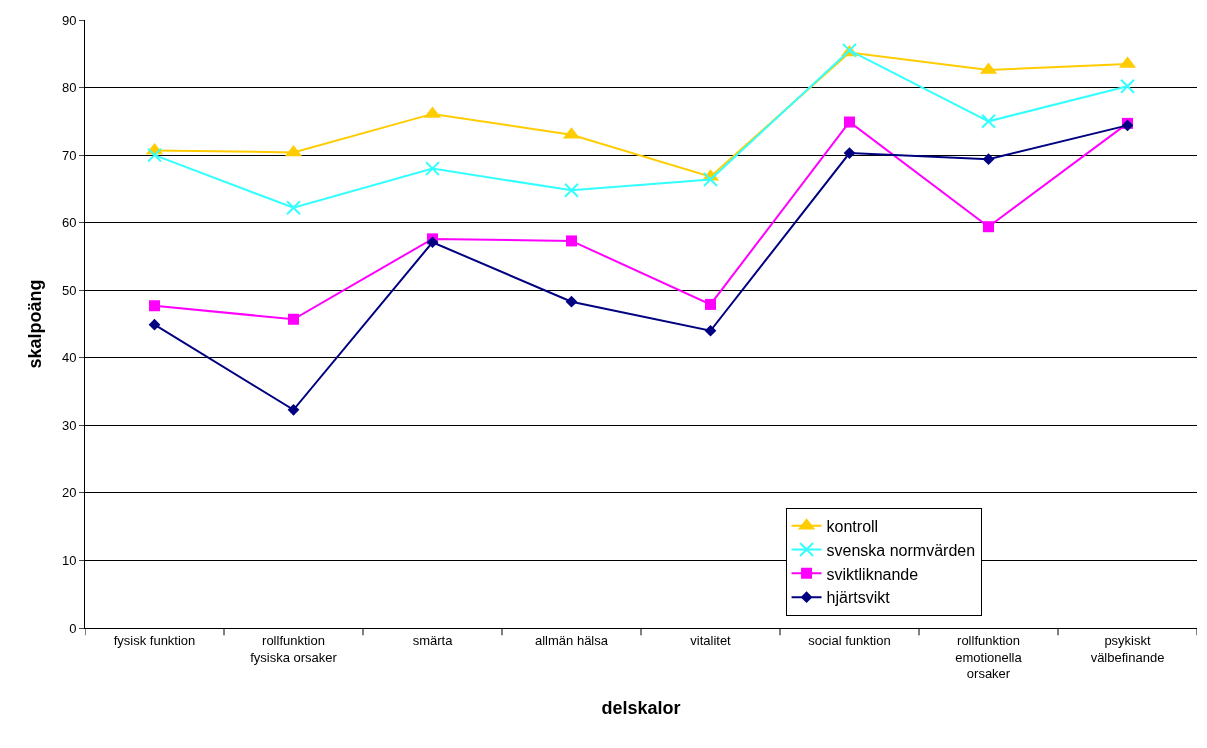 The height and width of the screenshot is (748, 1207). I want to click on y-tick-label: 80, so click(69, 88).